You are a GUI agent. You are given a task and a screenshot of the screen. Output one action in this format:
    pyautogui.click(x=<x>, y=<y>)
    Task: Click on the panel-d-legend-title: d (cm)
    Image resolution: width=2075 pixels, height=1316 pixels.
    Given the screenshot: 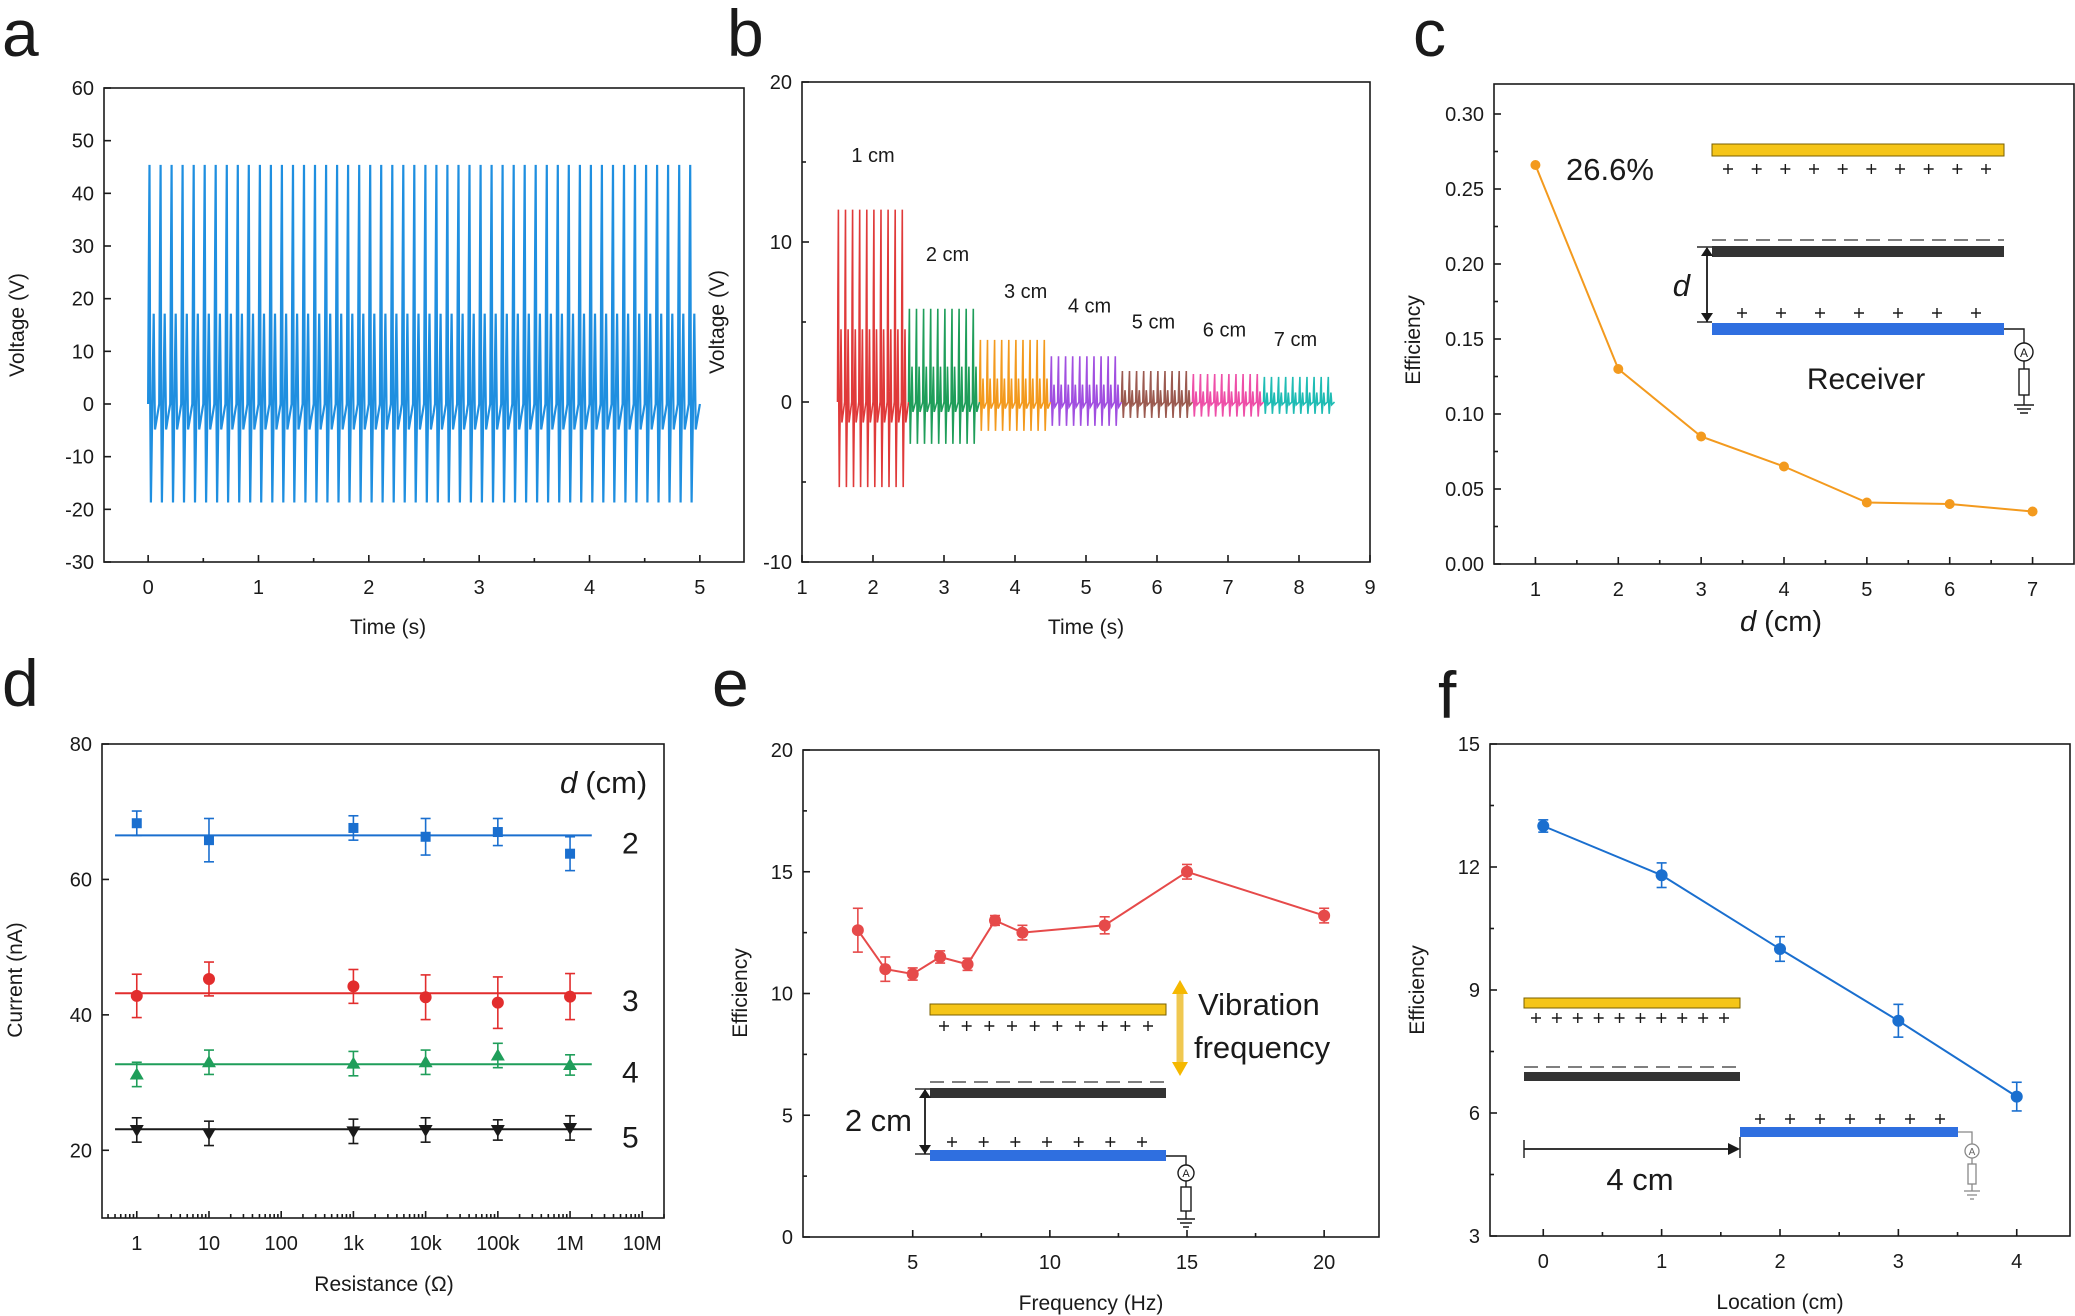 What is the action you would take?
    pyautogui.click(x=603, y=782)
    